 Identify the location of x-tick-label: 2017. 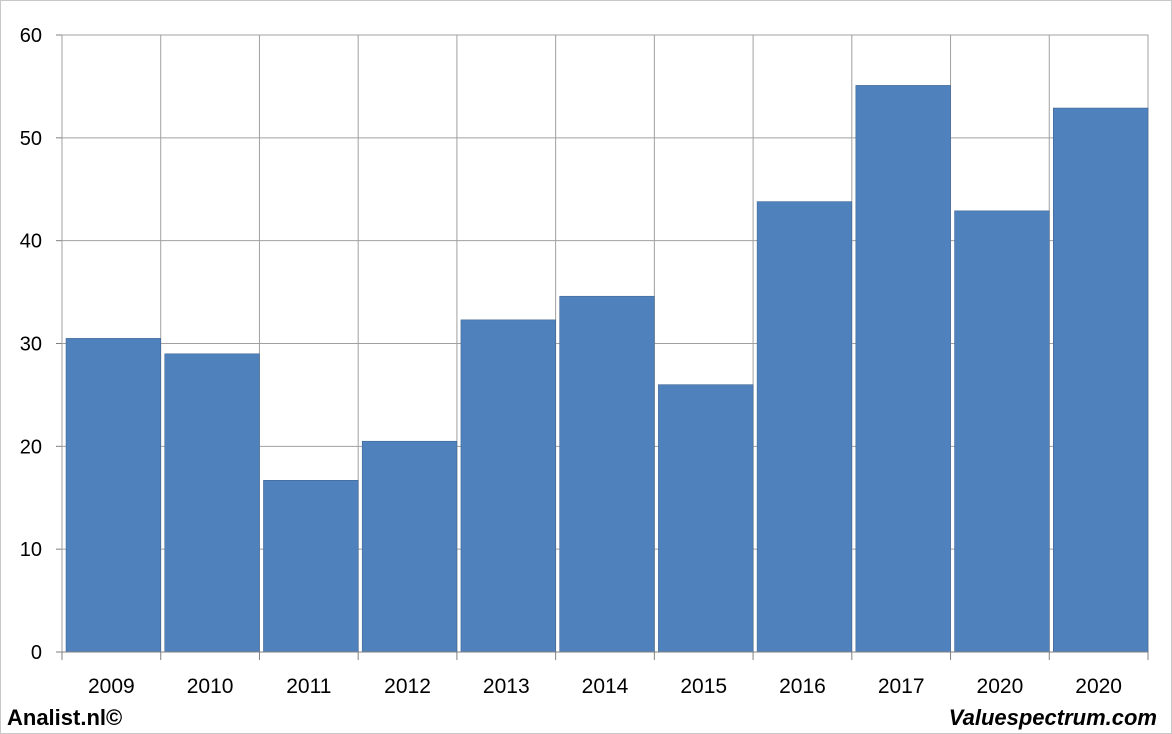
(901, 686).